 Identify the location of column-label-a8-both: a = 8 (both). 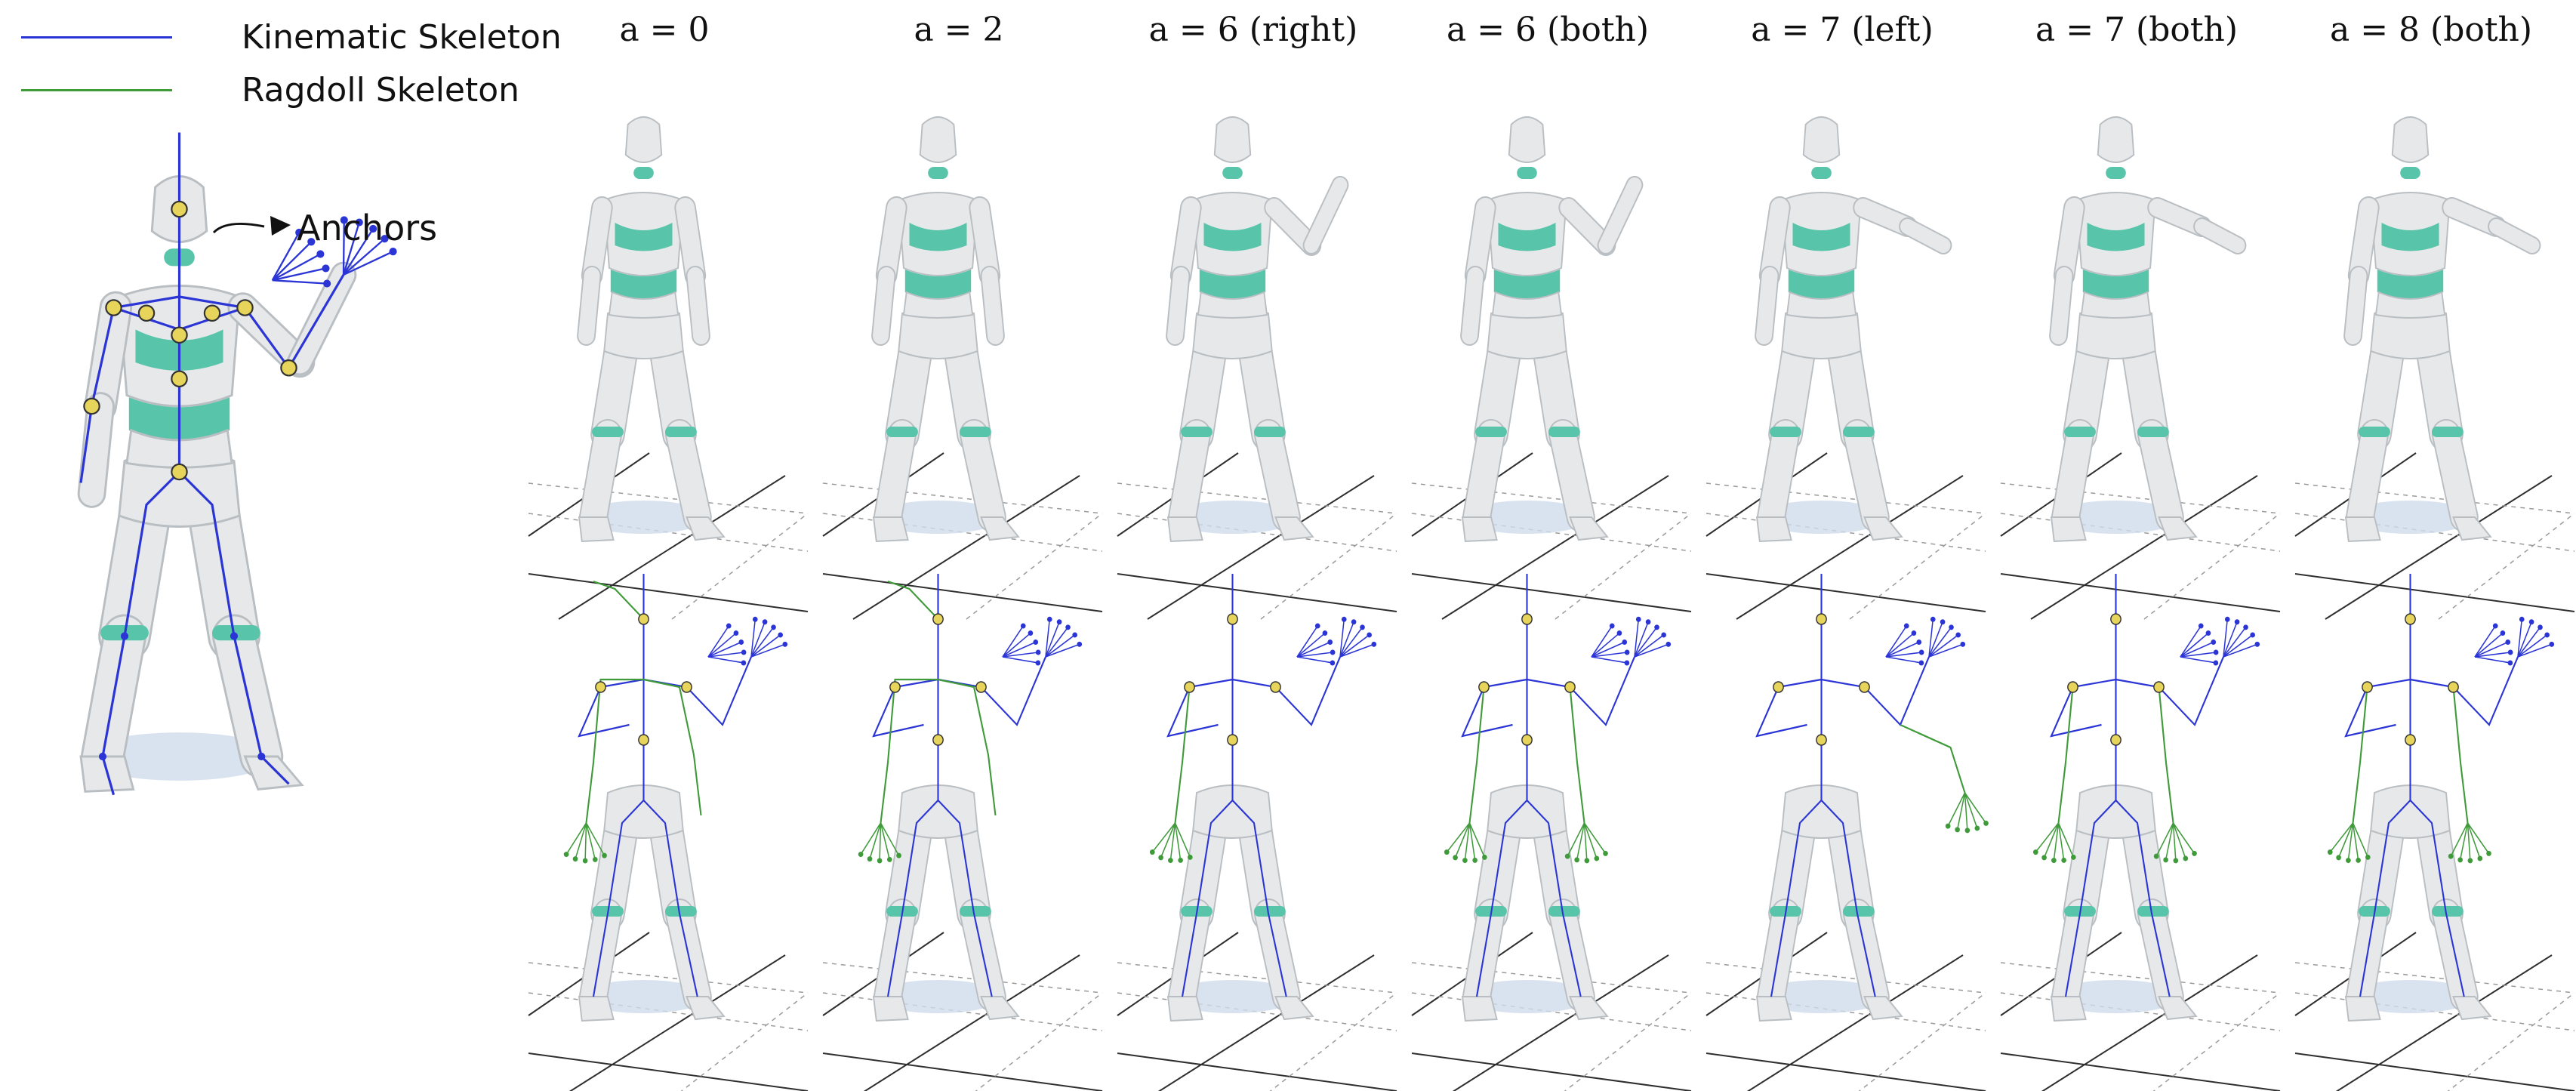
(2431, 30).